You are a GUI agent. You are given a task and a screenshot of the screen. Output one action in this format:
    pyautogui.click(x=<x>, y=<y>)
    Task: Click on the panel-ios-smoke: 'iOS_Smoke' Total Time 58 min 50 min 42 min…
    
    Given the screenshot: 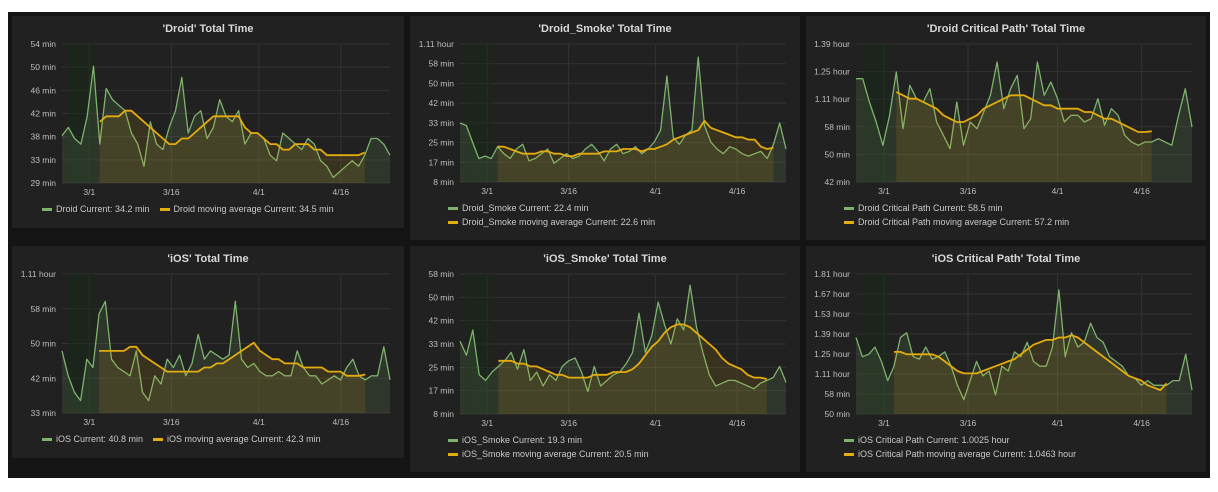 What is the action you would take?
    pyautogui.click(x=605, y=359)
    